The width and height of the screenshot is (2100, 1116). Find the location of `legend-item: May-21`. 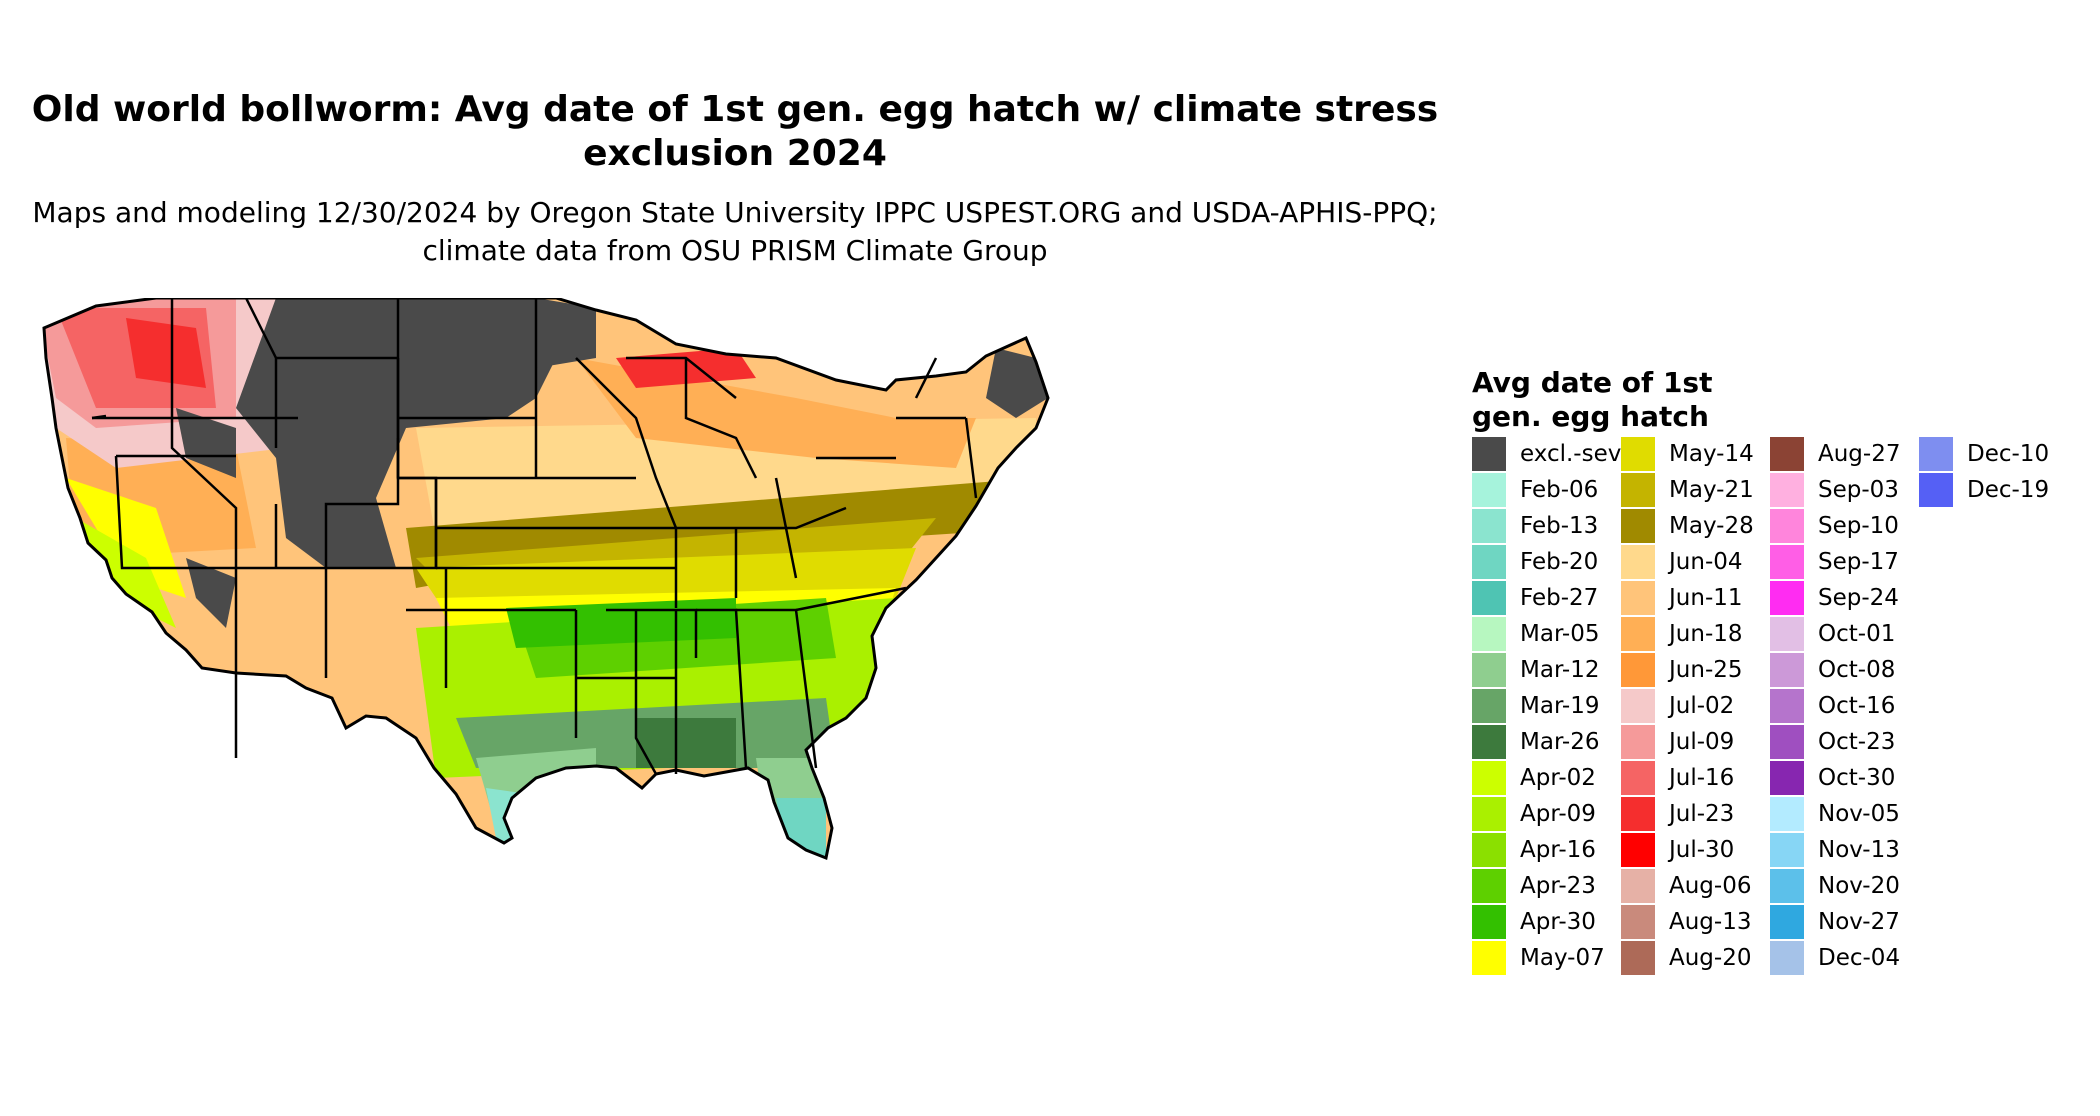

legend-item: May-21 is located at coordinates (1695, 490).